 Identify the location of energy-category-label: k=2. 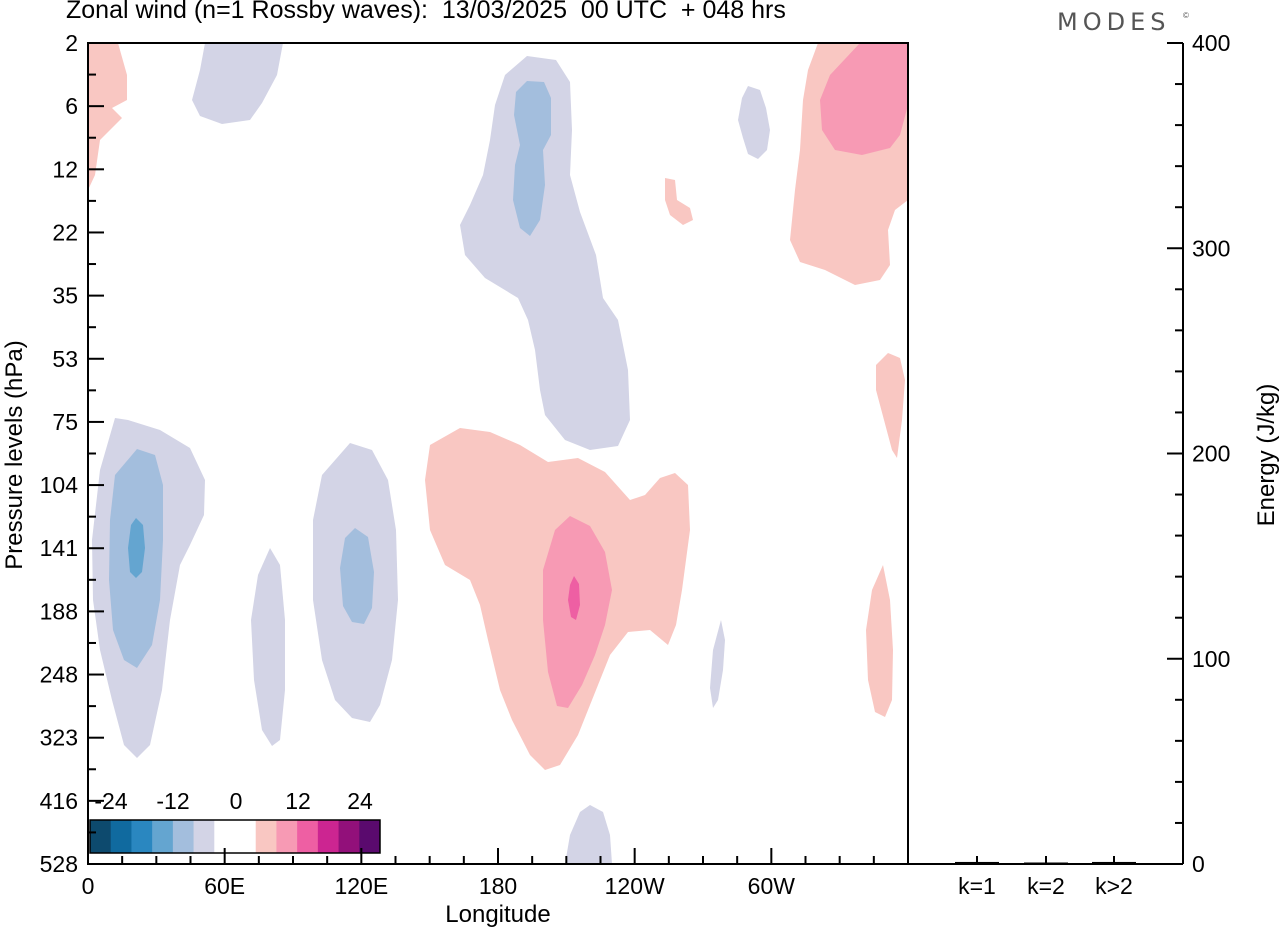
(1046, 886).